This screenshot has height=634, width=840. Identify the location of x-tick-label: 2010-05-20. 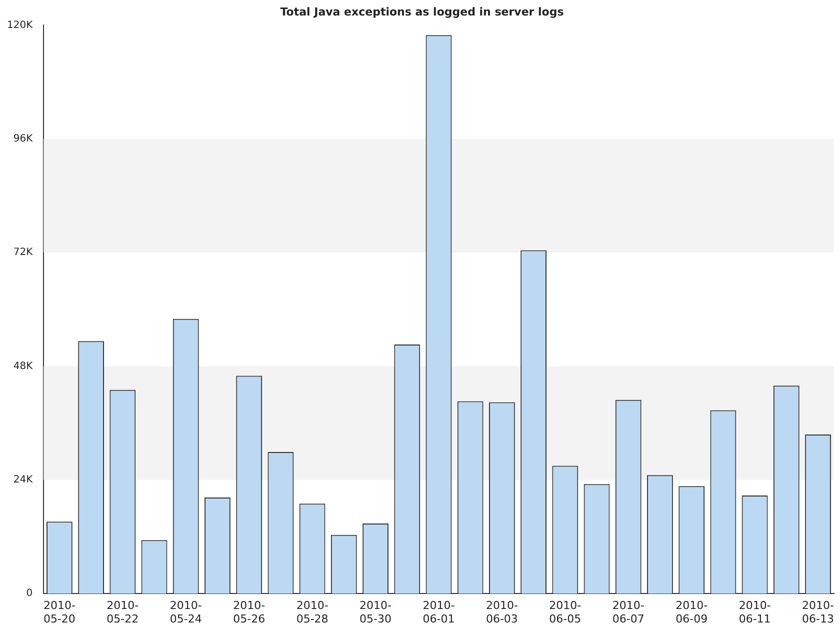
(59, 612).